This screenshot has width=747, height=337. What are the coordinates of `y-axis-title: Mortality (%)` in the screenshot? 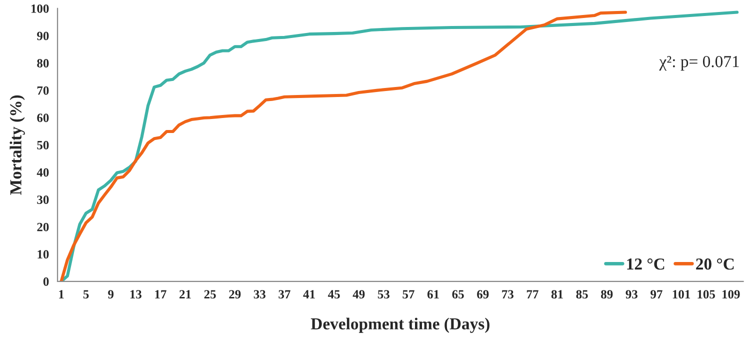 It's located at (17, 145).